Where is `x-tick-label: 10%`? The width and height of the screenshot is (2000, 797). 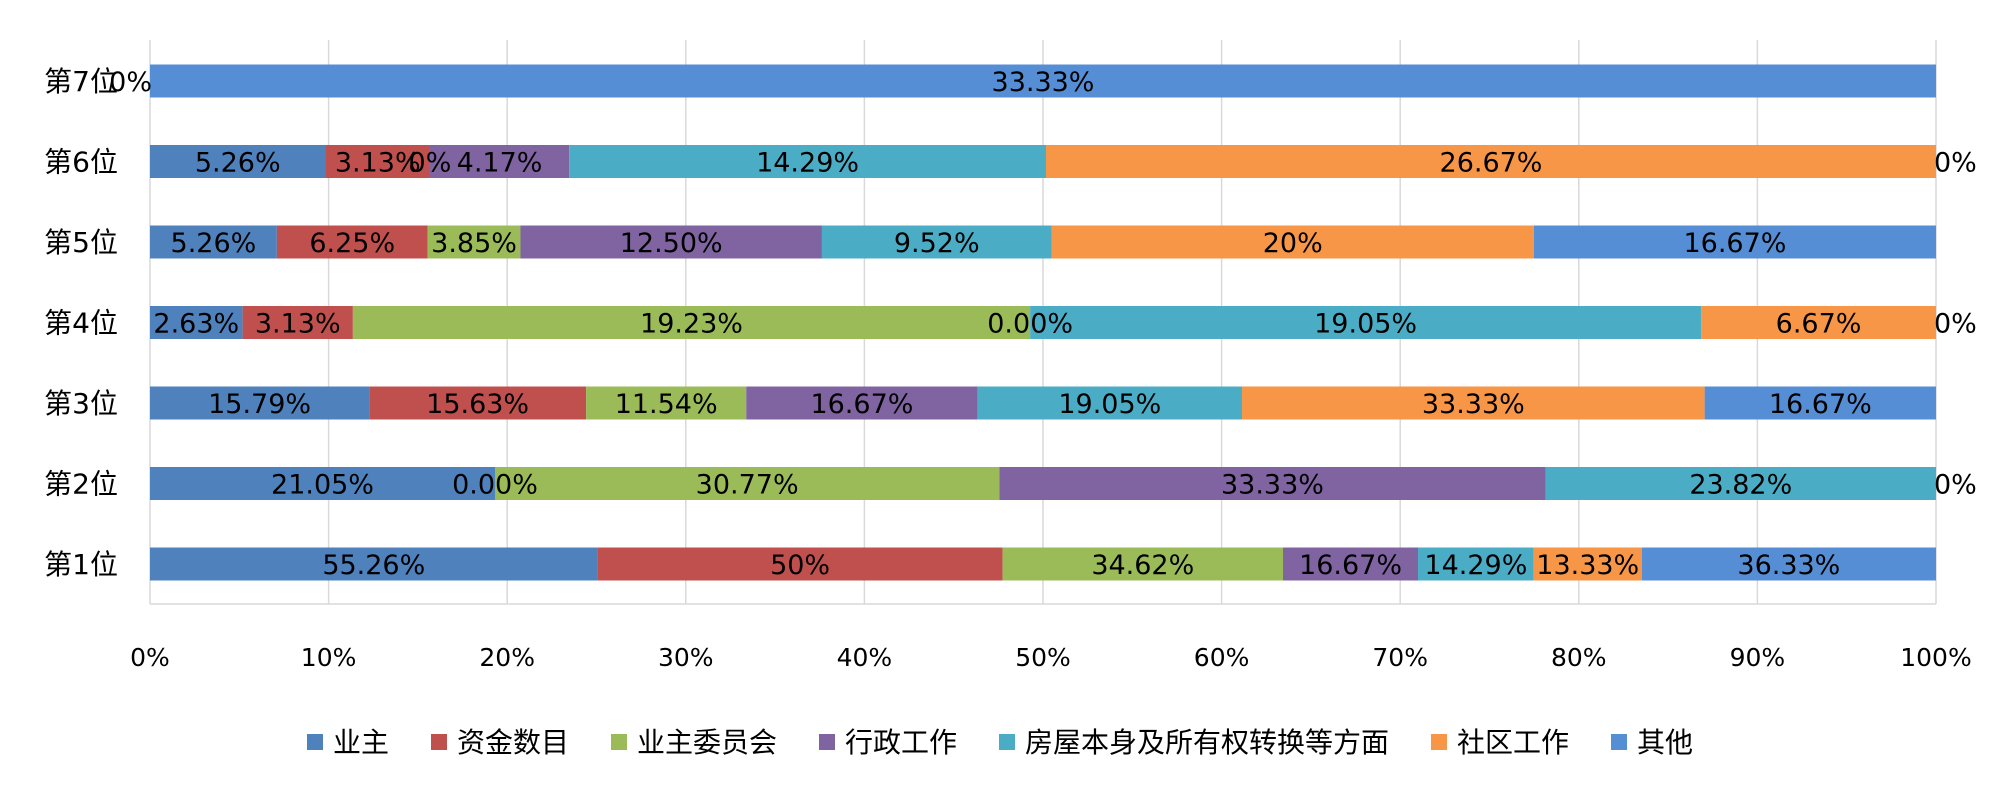
x-tick-label: 10% is located at coordinates (329, 657).